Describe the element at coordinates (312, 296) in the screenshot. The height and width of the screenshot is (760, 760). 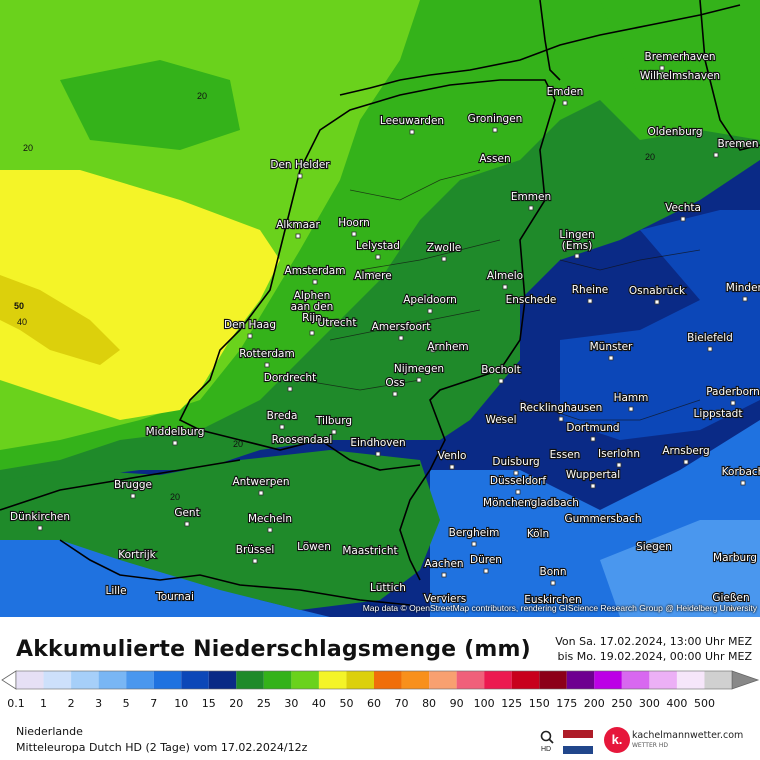
I see `city-label: Alphen` at that location.